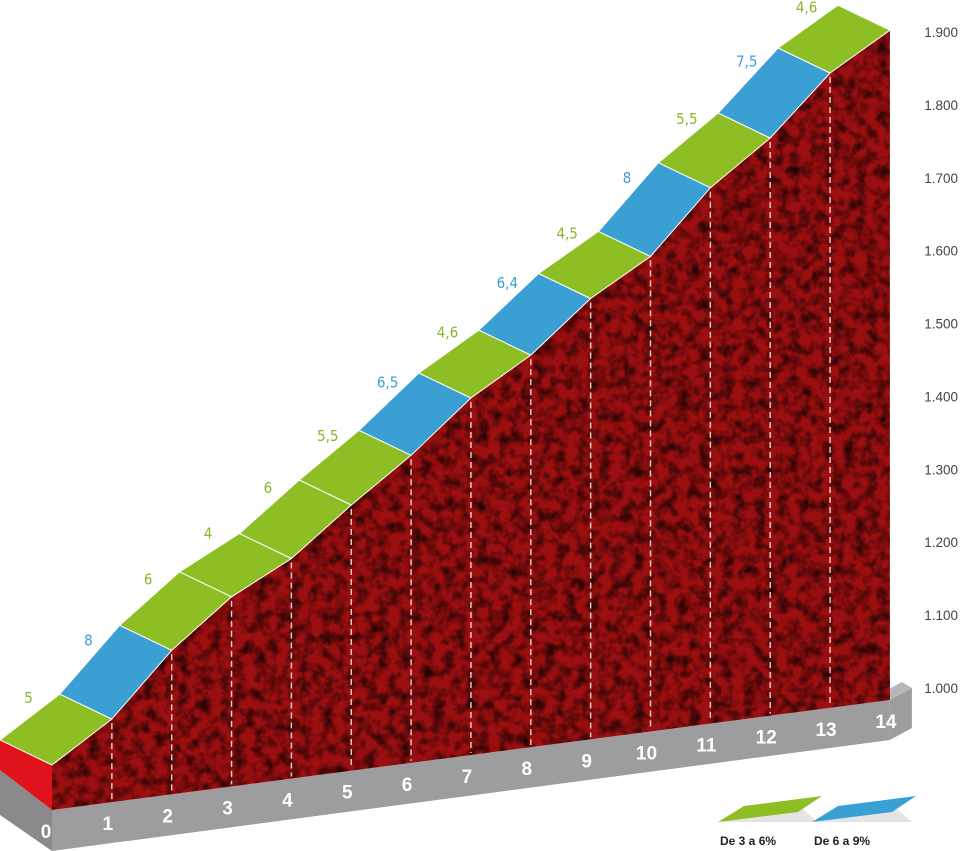 The width and height of the screenshot is (960, 851). Describe the element at coordinates (941, 251) in the screenshot. I see `altitude-tick-label: 1.600` at that location.